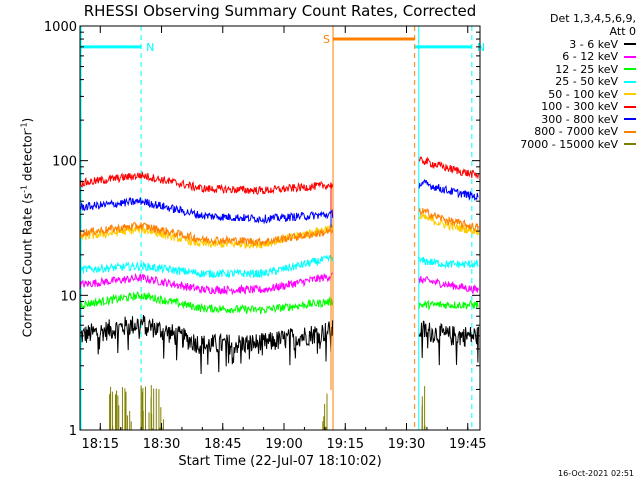 The height and width of the screenshot is (480, 640). Describe the element at coordinates (586, 82) in the screenshot. I see `legend-entry-label: 25 - 50 keV` at that location.